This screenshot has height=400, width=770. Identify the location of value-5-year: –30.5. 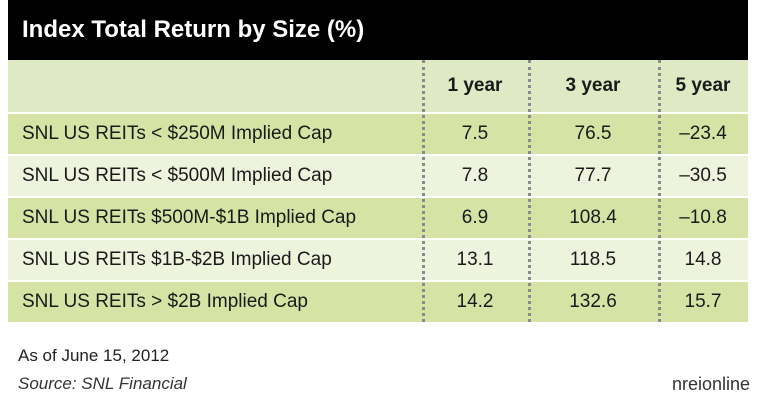
(703, 175).